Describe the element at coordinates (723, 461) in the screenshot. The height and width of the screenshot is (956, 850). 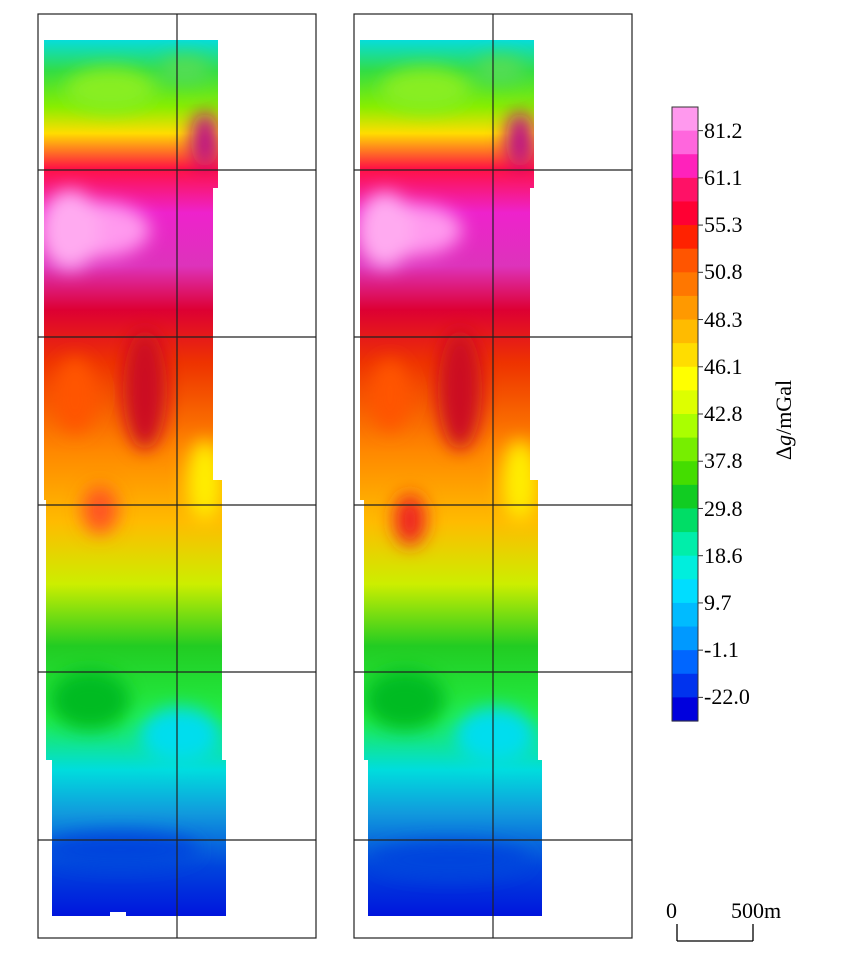
I see `colorbar-tick-label: 37.8` at that location.